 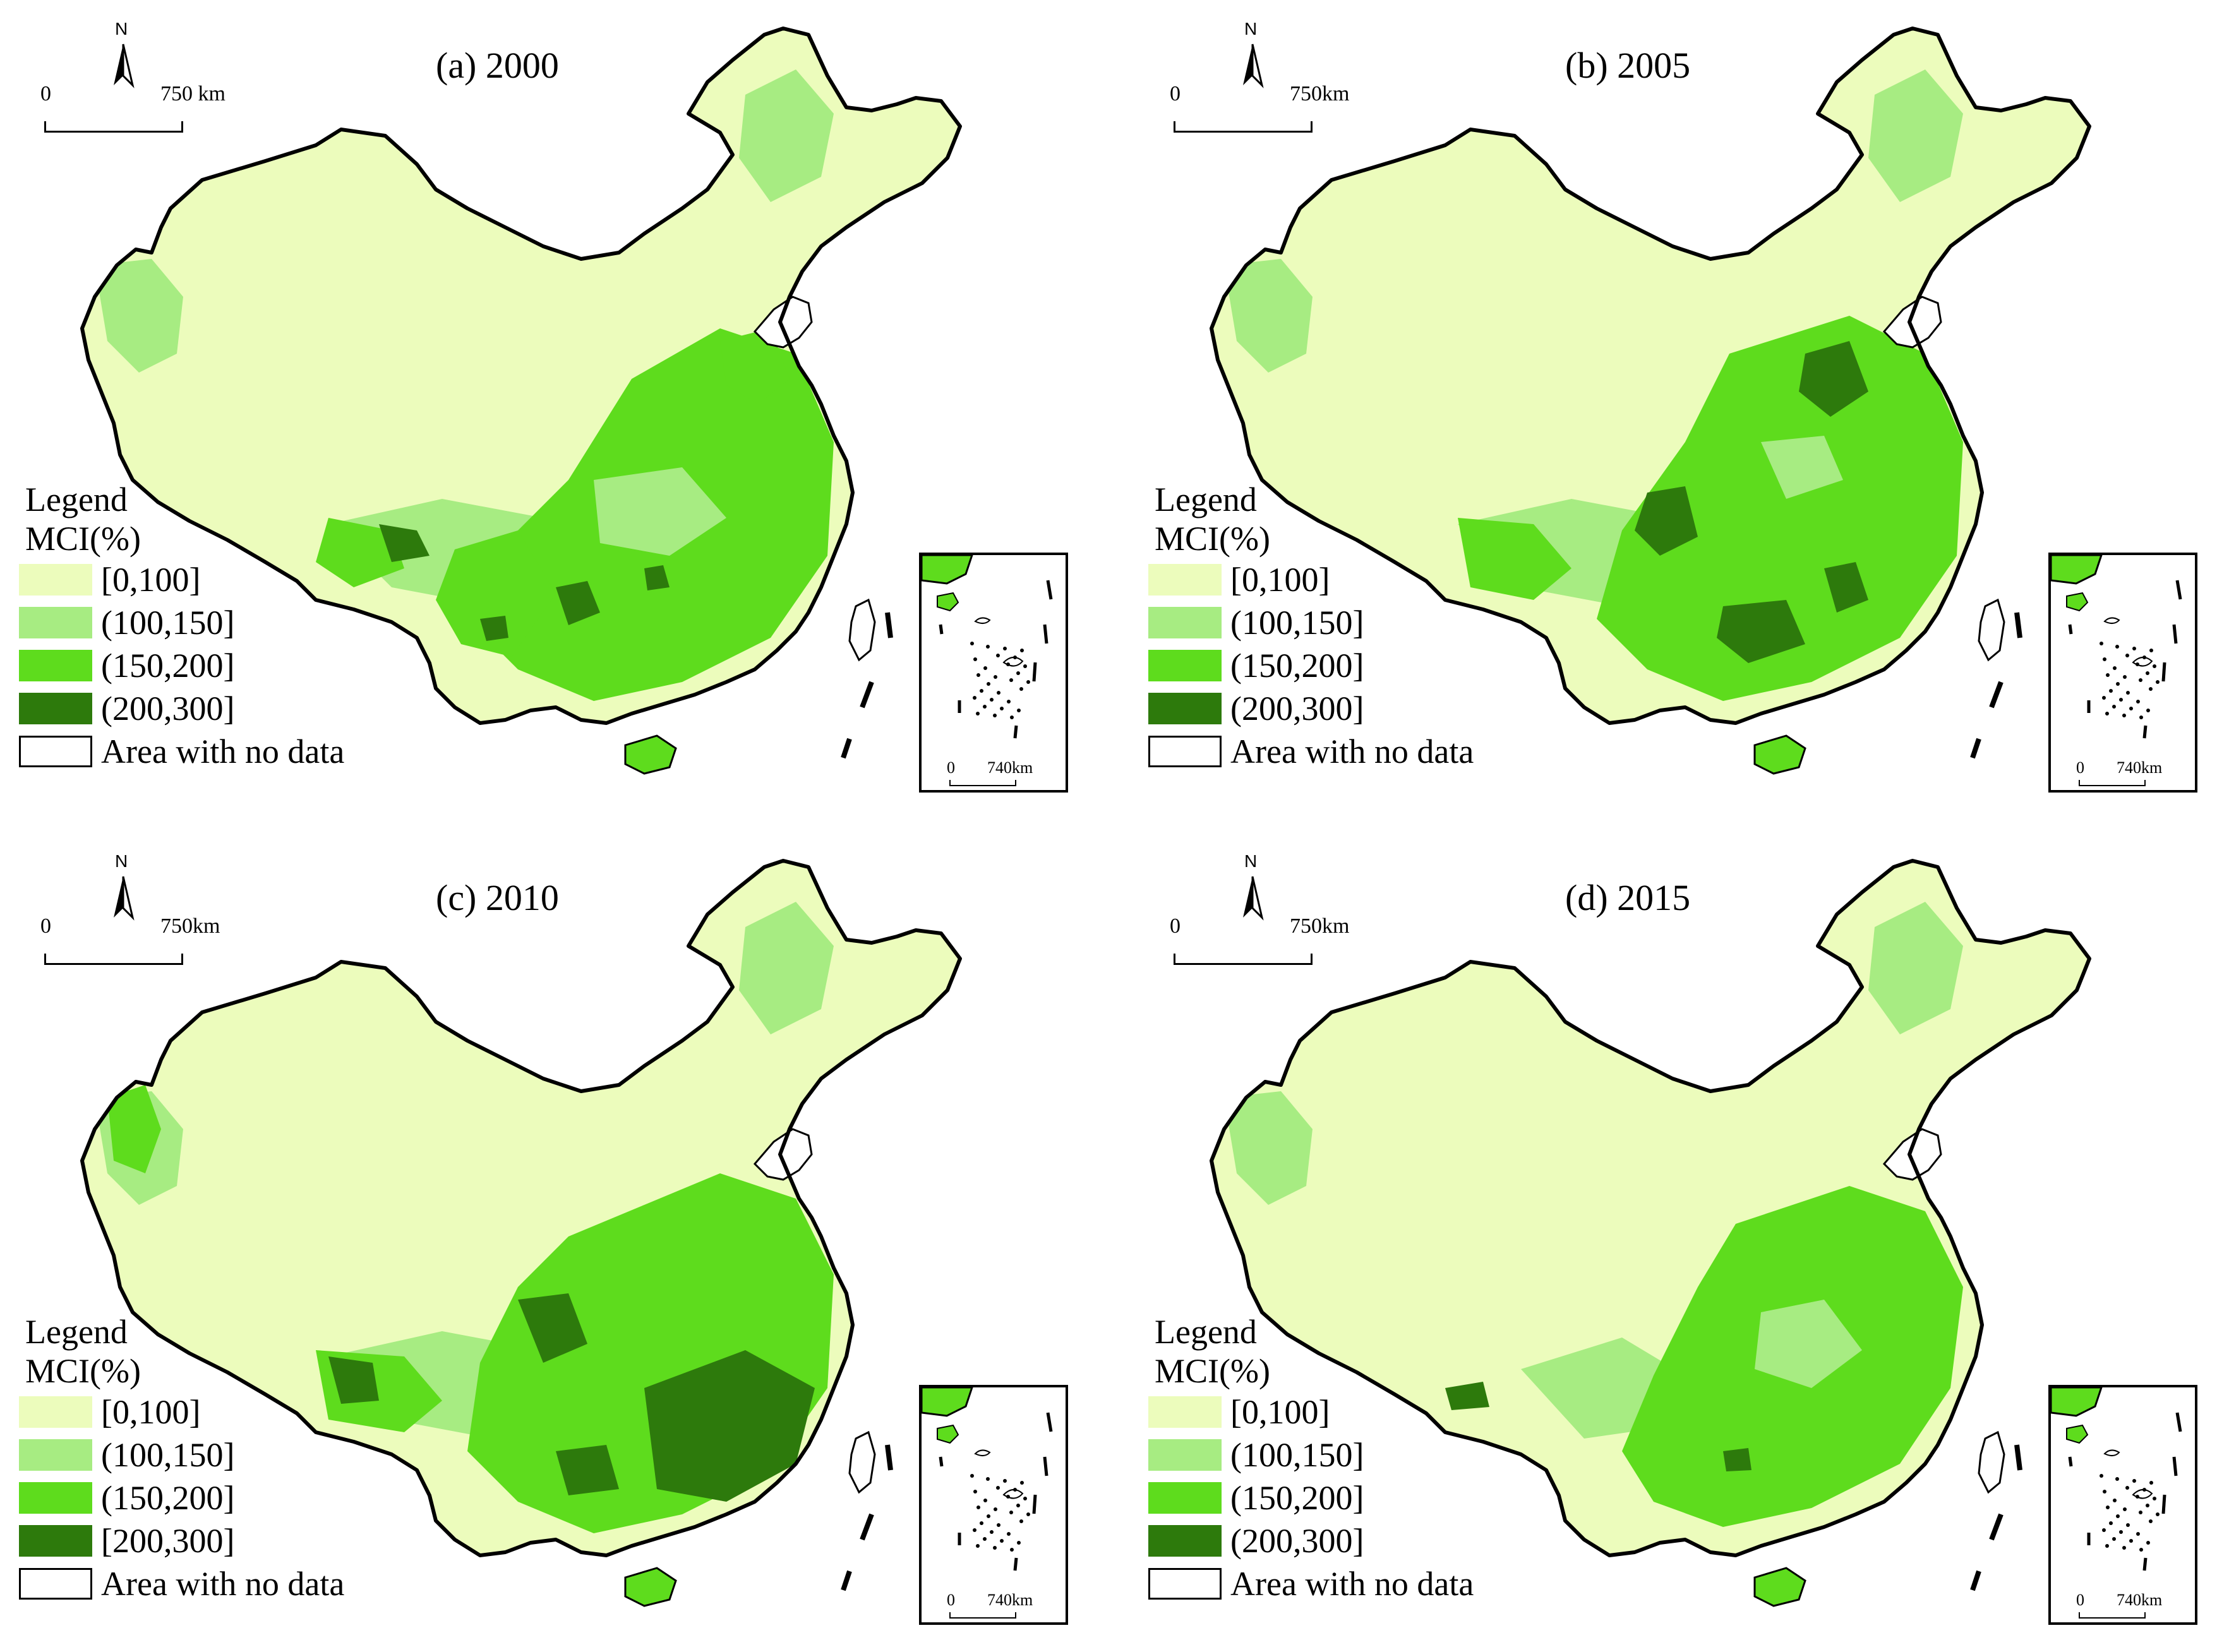 What do you see at coordinates (168, 1541) in the screenshot?
I see `legend-item-label: [200,300]` at bounding box center [168, 1541].